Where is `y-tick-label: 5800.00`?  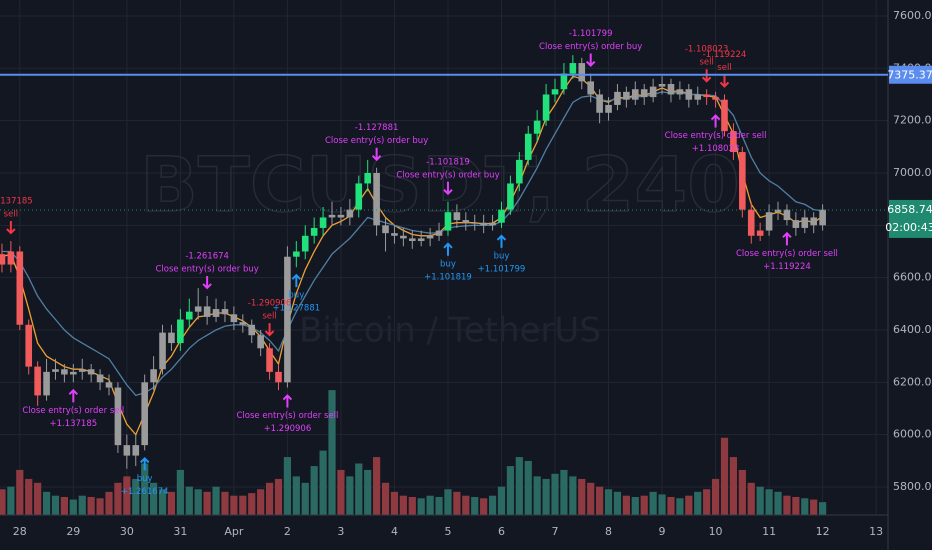 y-tick-label: 5800.00 is located at coordinates (912, 486).